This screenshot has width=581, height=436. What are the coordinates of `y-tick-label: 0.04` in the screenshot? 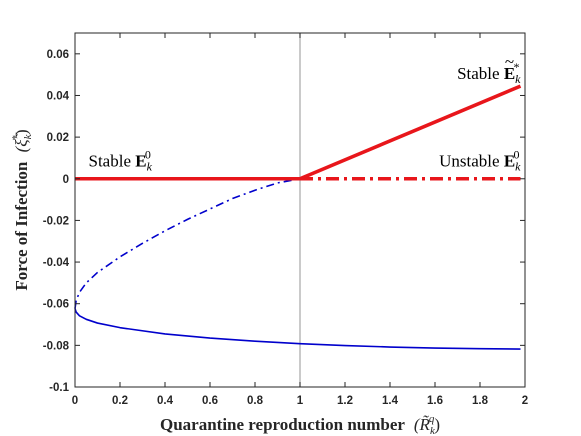 It's located at (58, 96).